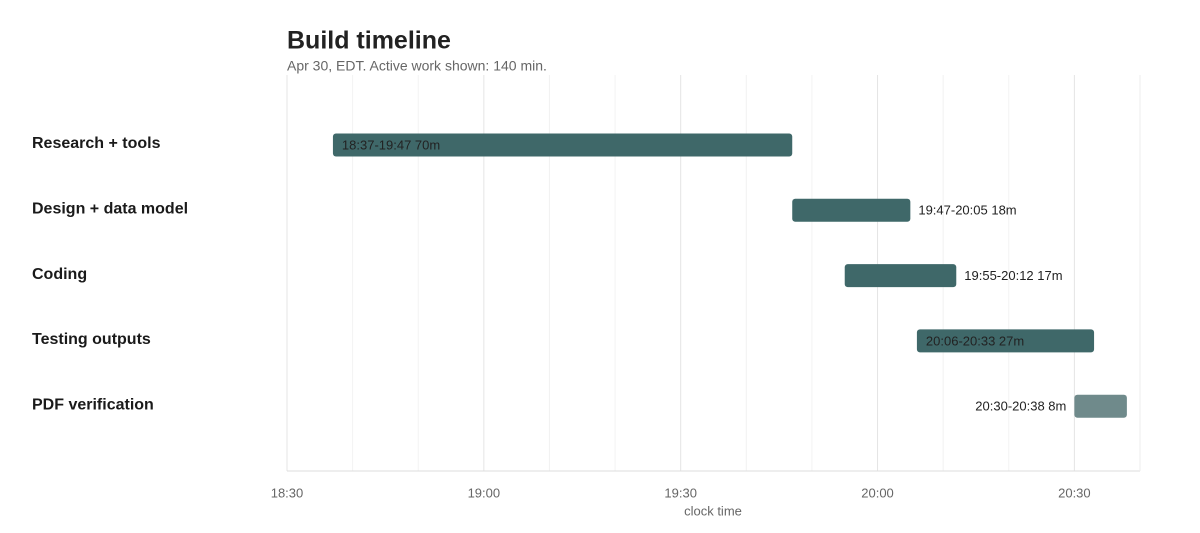 The height and width of the screenshot is (533, 1200). Describe the element at coordinates (877, 492) in the screenshot. I see `x-tick-label: 20:00` at that location.